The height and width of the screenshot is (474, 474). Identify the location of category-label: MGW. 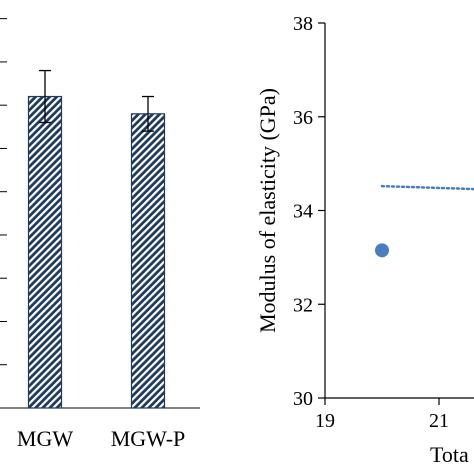
(45, 438).